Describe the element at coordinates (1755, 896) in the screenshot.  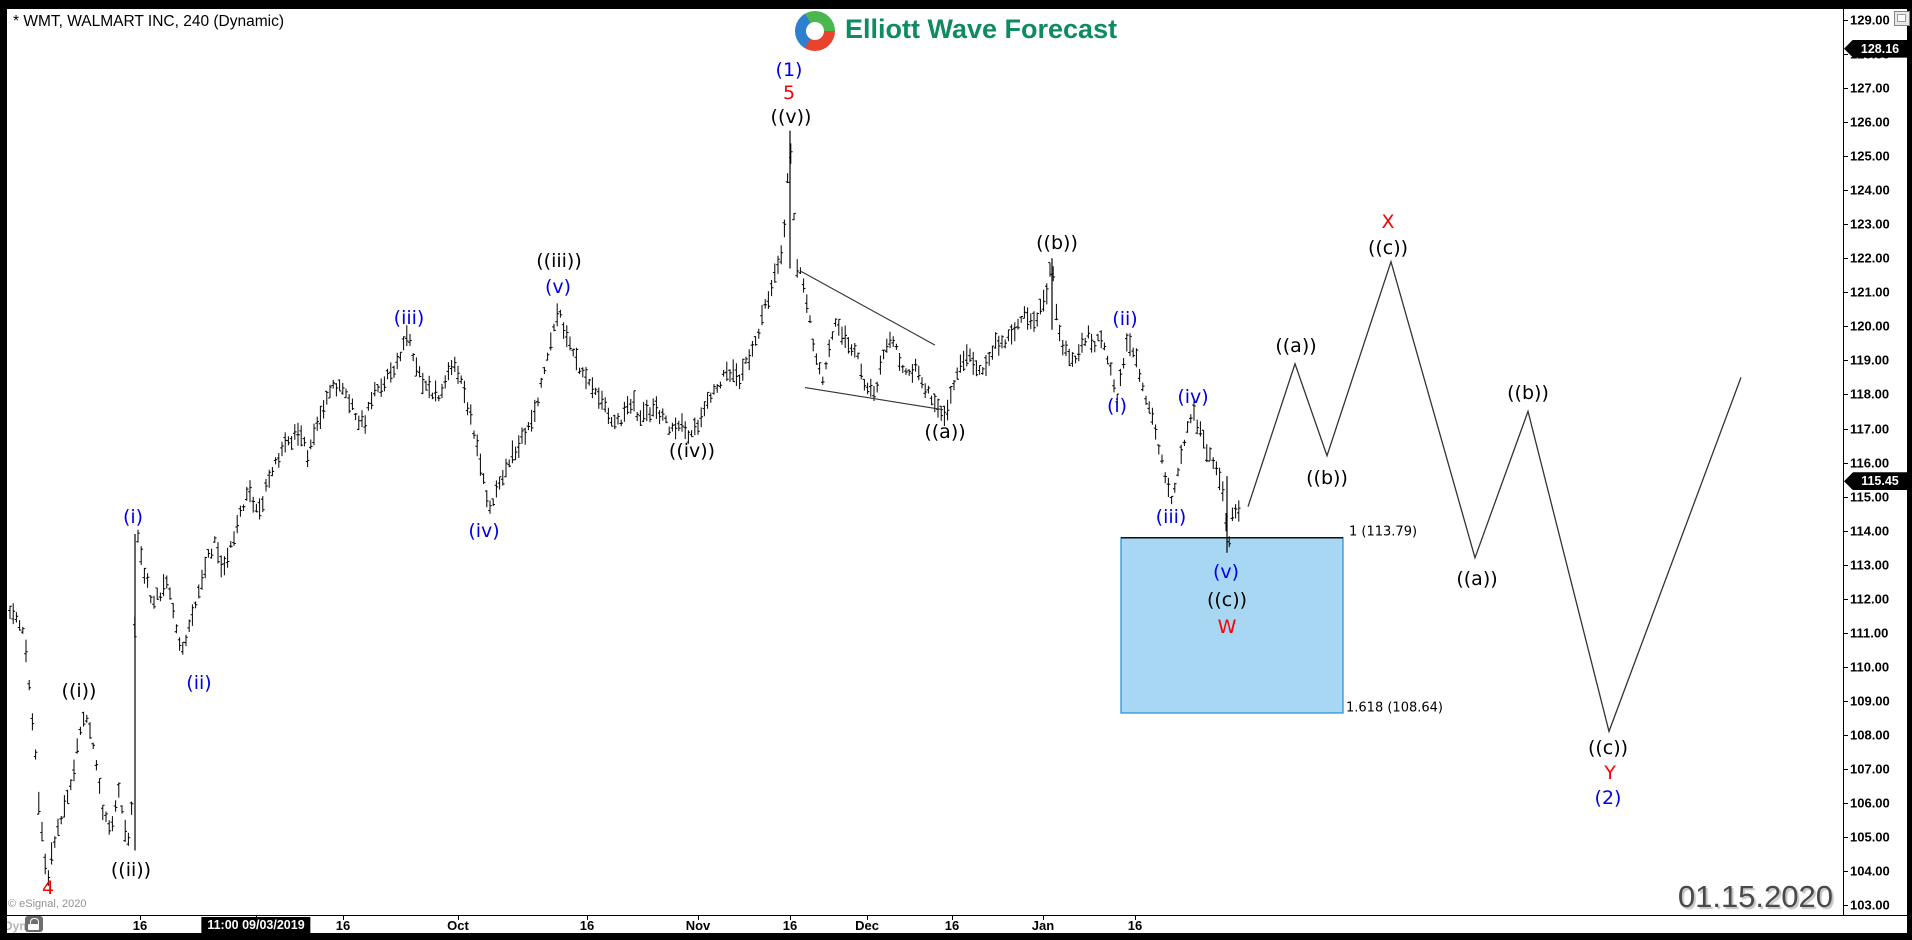
I see `date-watermark: 01.15.2020` at that location.